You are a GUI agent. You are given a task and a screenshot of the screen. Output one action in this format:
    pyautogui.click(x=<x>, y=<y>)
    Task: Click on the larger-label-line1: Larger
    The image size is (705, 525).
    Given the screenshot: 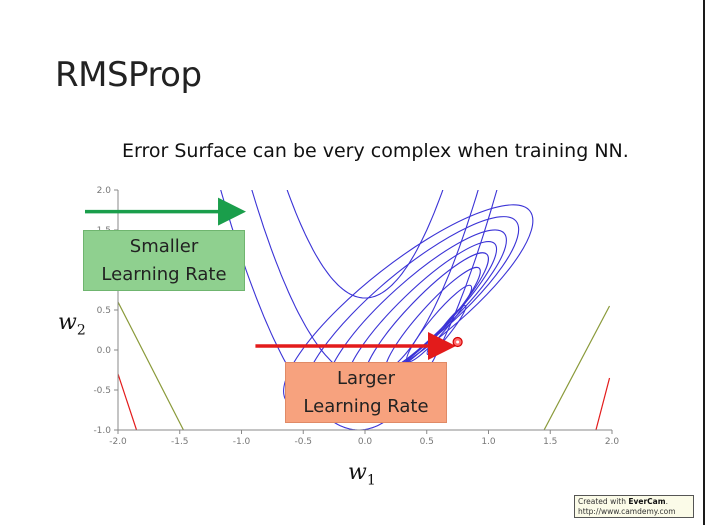 What is the action you would take?
    pyautogui.click(x=366, y=378)
    